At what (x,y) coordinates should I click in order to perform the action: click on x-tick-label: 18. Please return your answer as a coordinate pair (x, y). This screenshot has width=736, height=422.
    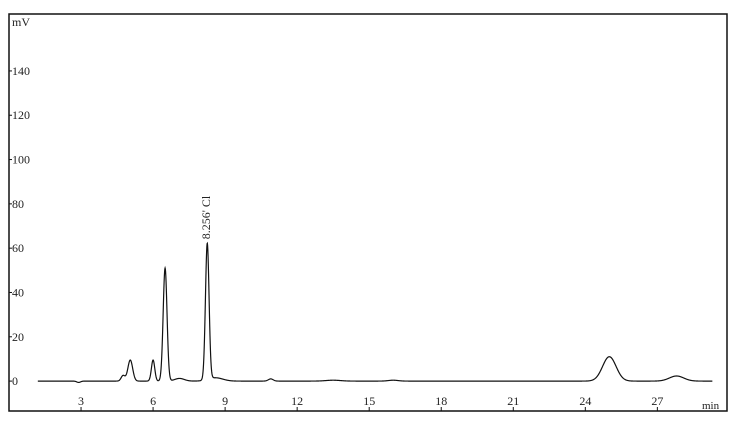
    Looking at the image, I should click on (441, 401).